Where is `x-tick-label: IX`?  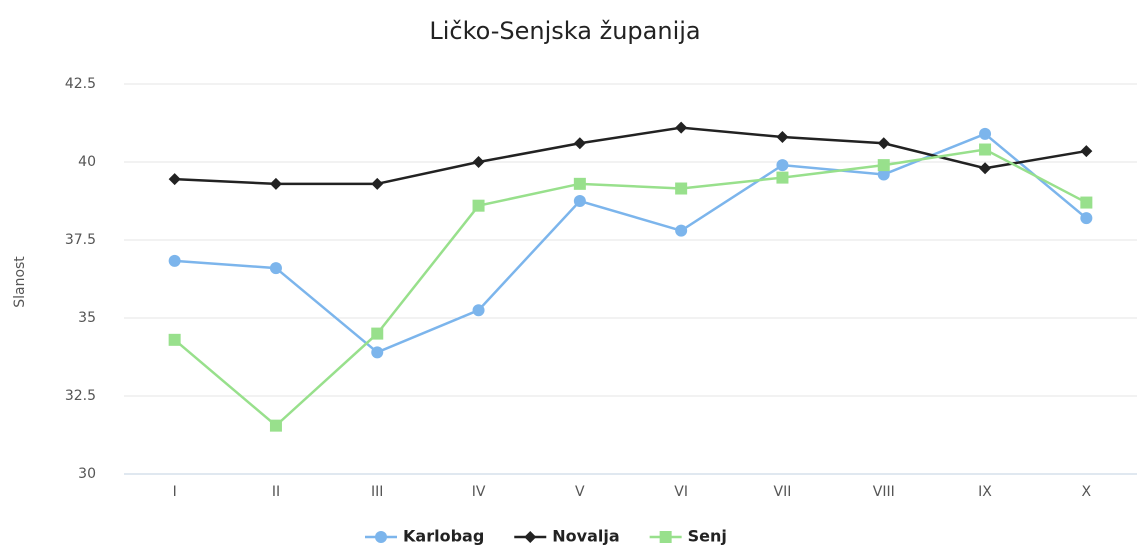 x-tick-label: IX is located at coordinates (985, 492).